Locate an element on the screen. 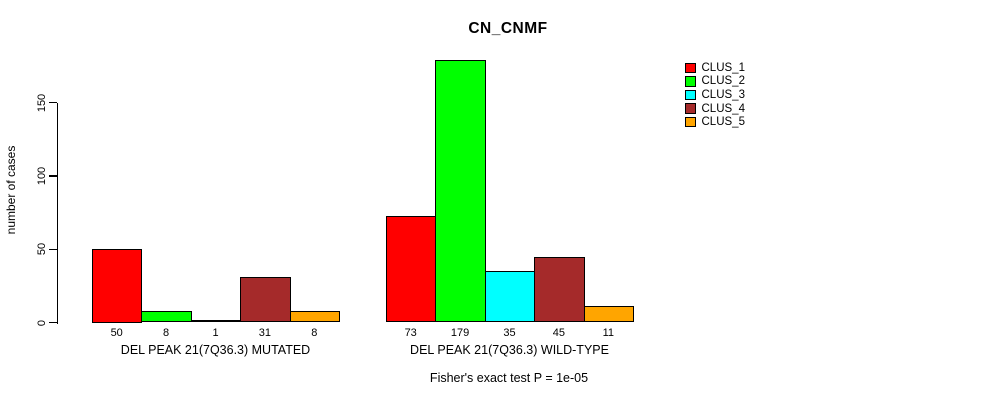 The height and width of the screenshot is (400, 990). legend: CLUS_1 CLUS_2 CLUS_3 CLUS_4 CLUS_5 is located at coordinates (715, 95).